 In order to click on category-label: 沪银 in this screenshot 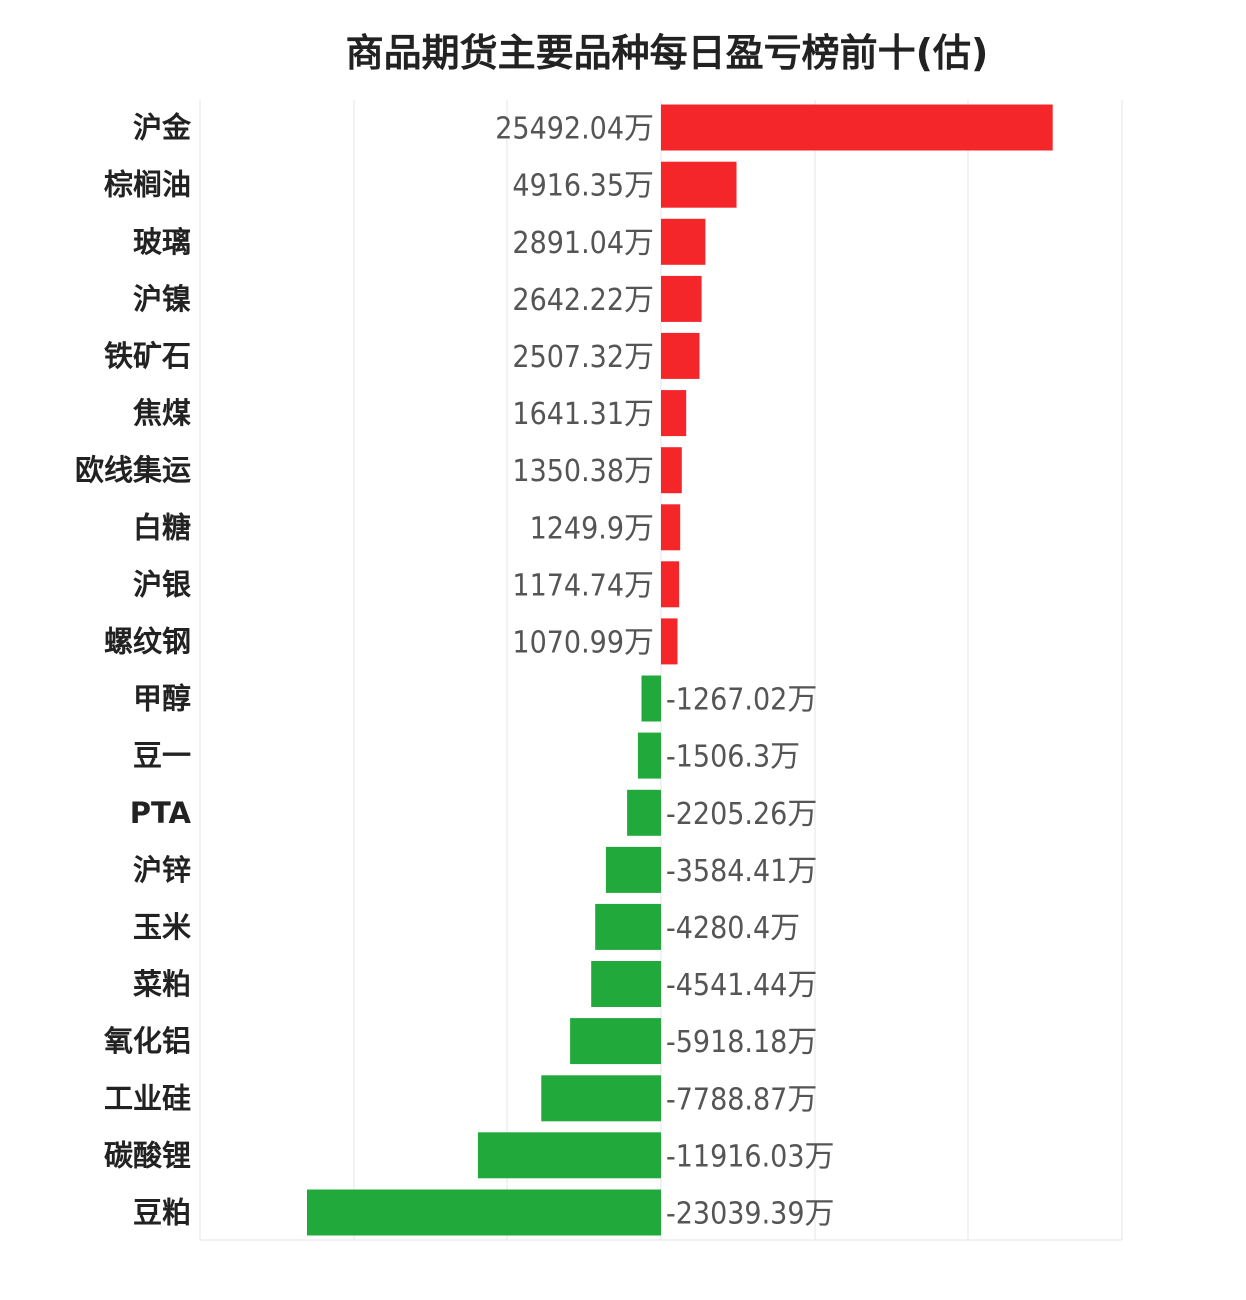, I will do `click(162, 584)`.